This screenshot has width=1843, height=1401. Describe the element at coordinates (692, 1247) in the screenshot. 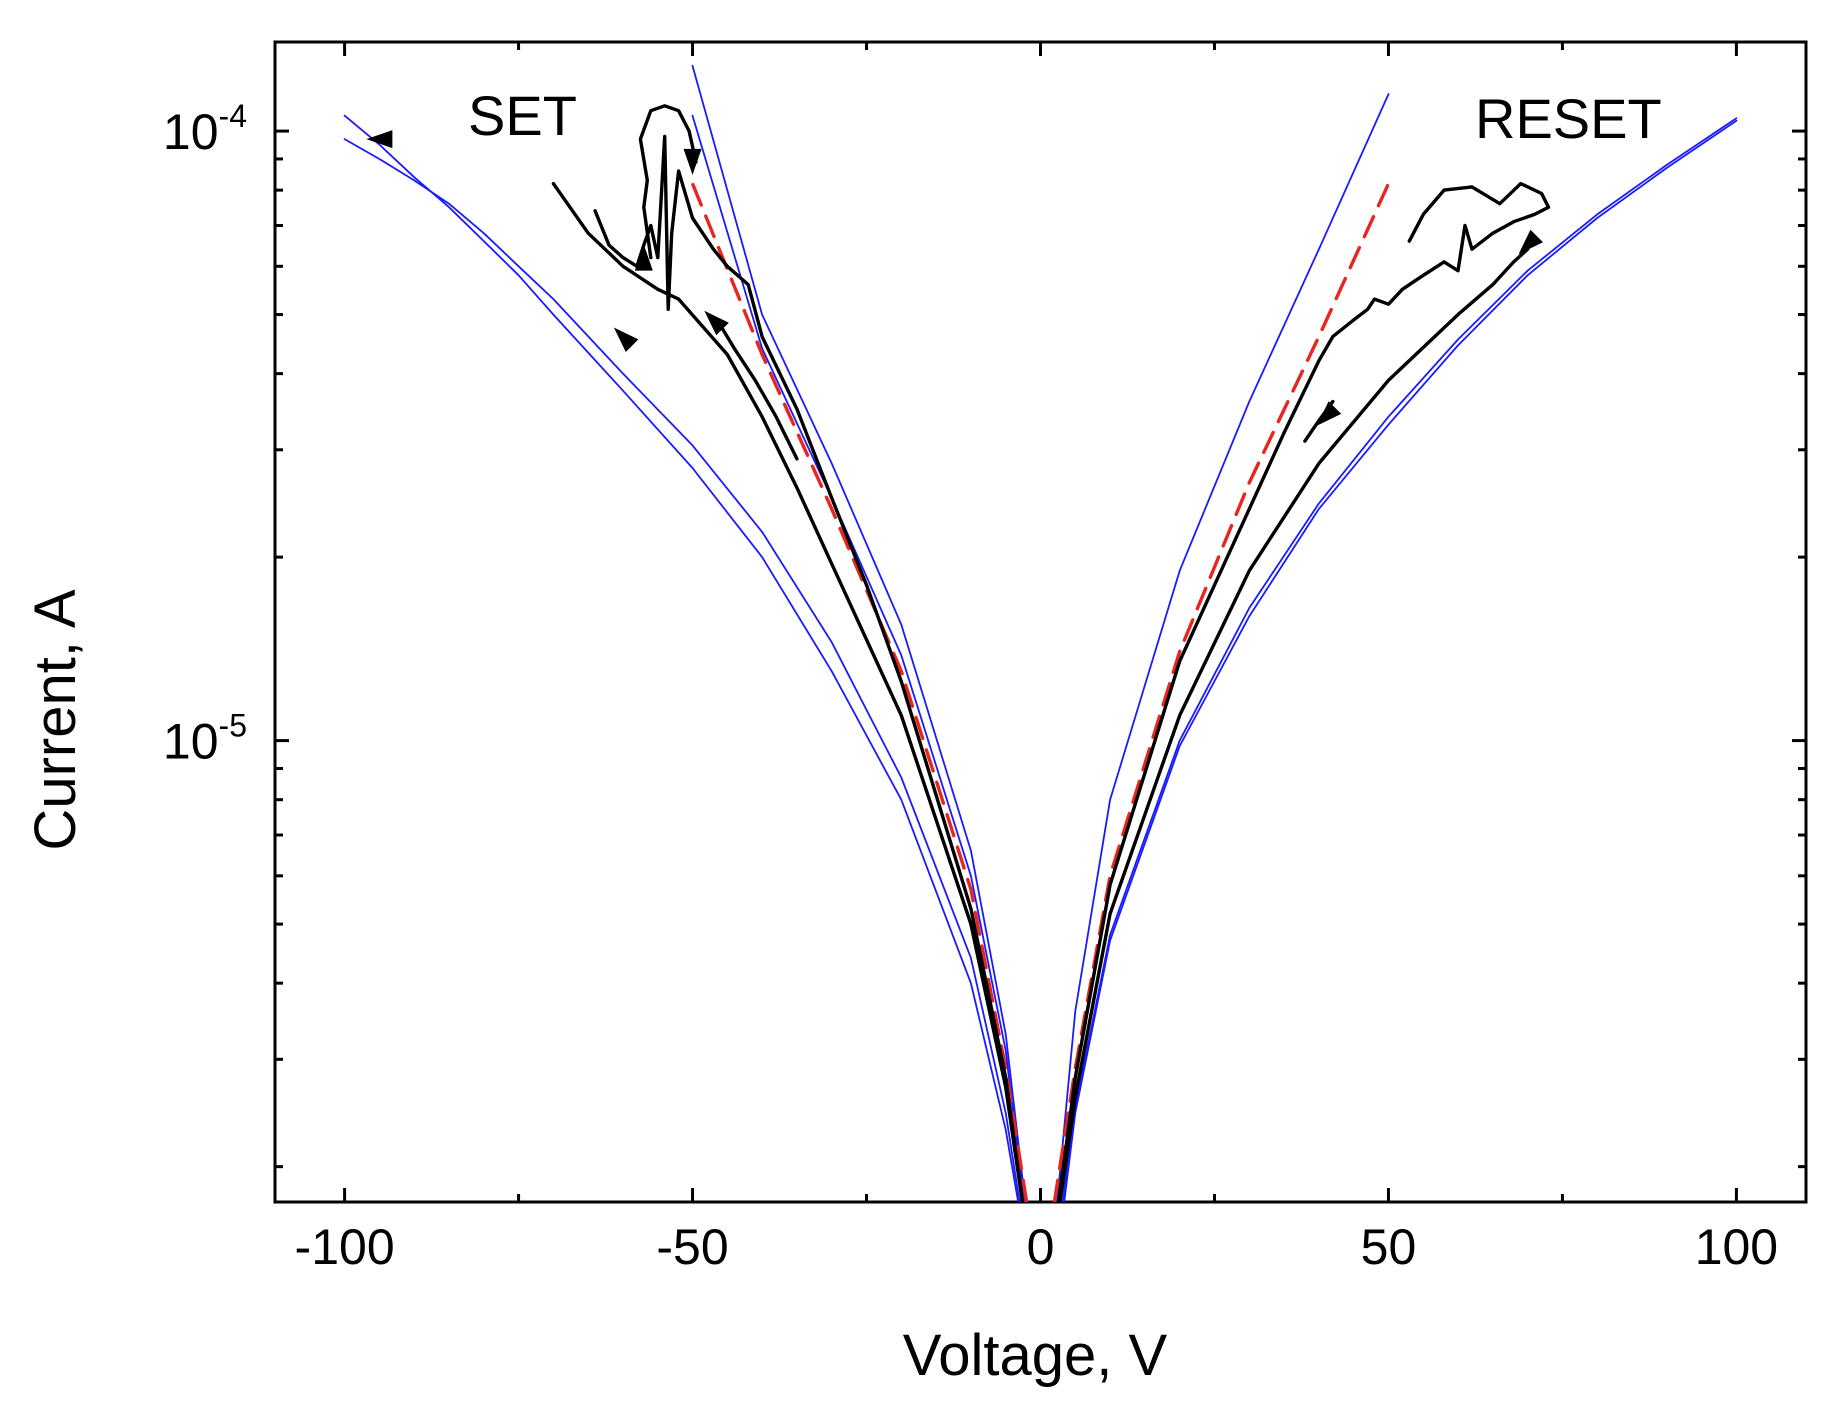

I see `x-tick-label: -50` at that location.